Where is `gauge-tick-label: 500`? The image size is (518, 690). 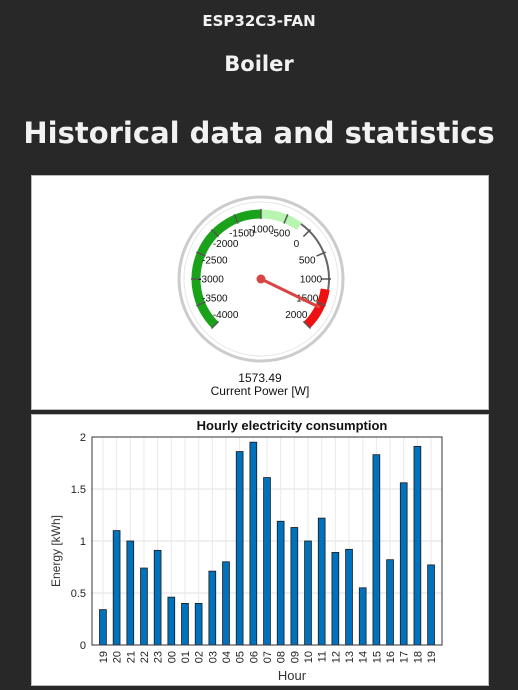 gauge-tick-label: 500 is located at coordinates (307, 260).